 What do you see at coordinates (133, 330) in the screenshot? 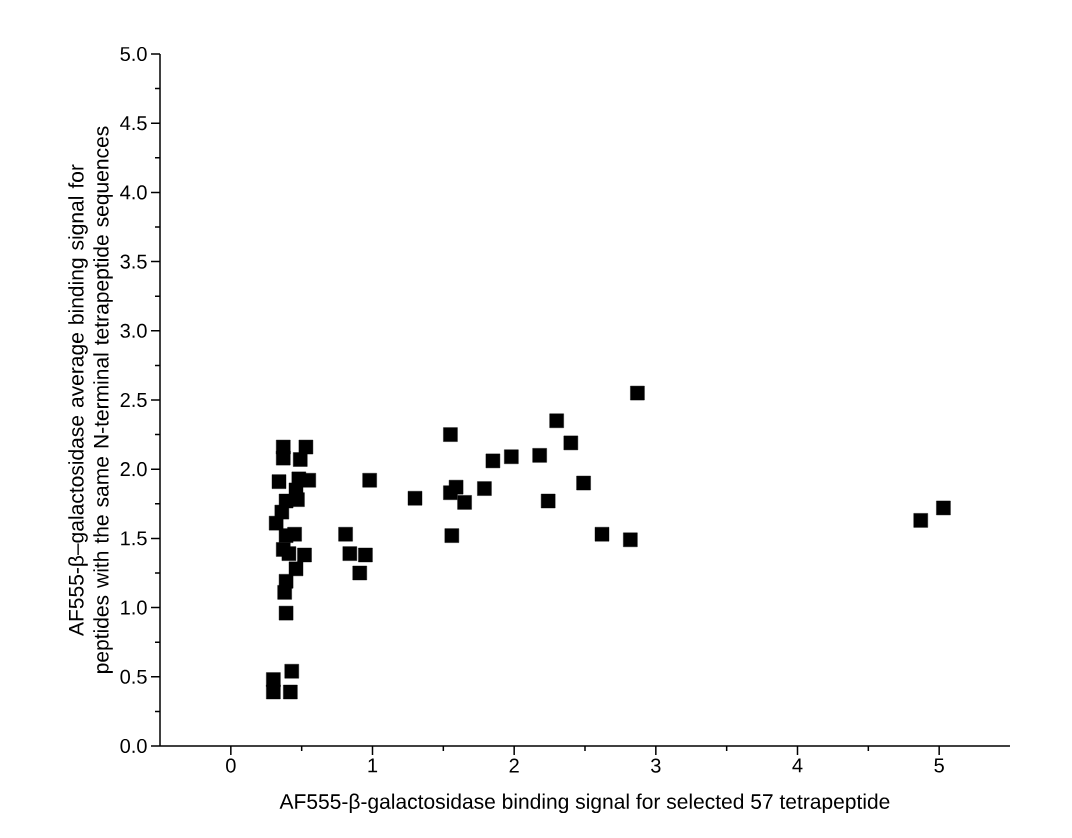
I see `y-tick-label: 3.0` at bounding box center [133, 330].